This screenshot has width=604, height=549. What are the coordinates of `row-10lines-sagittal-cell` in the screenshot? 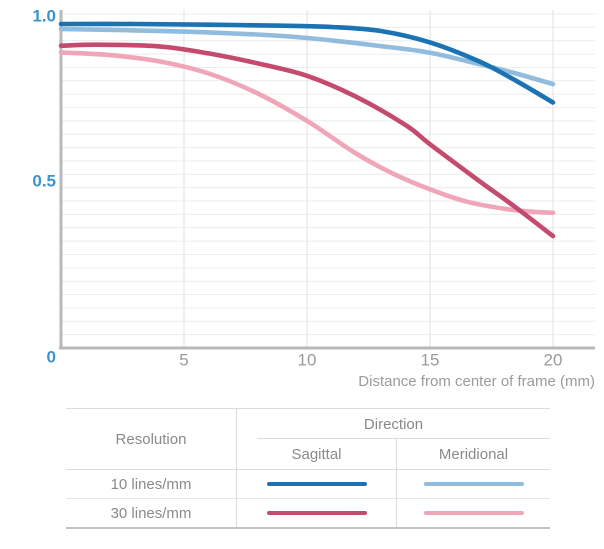 It's located at (317, 483).